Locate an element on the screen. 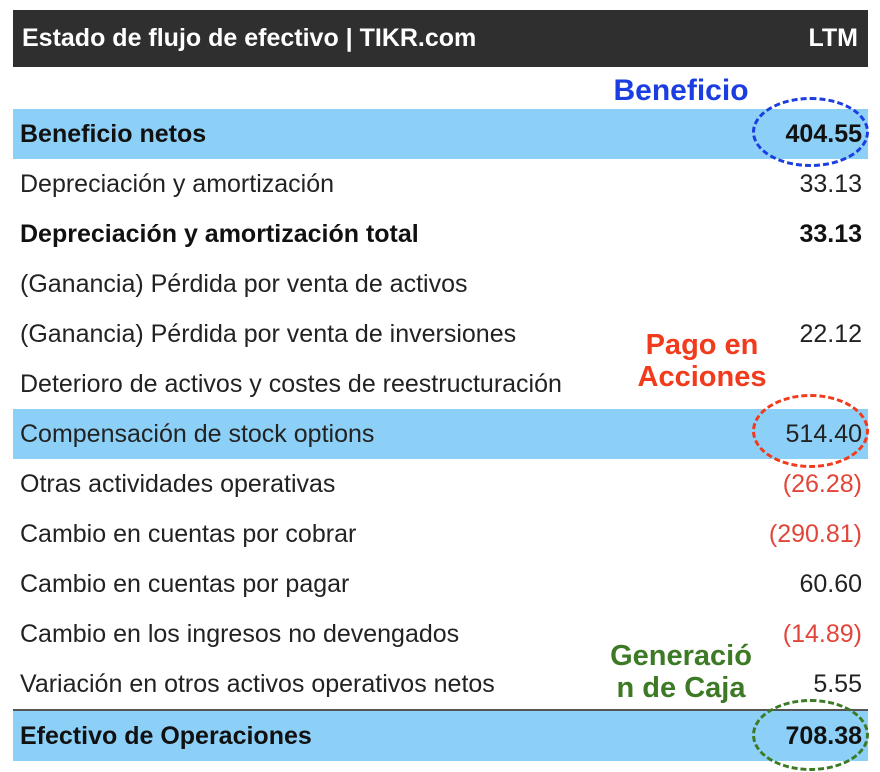  row-depreciation: Depreciación y amortización 33.13 is located at coordinates (440, 184).